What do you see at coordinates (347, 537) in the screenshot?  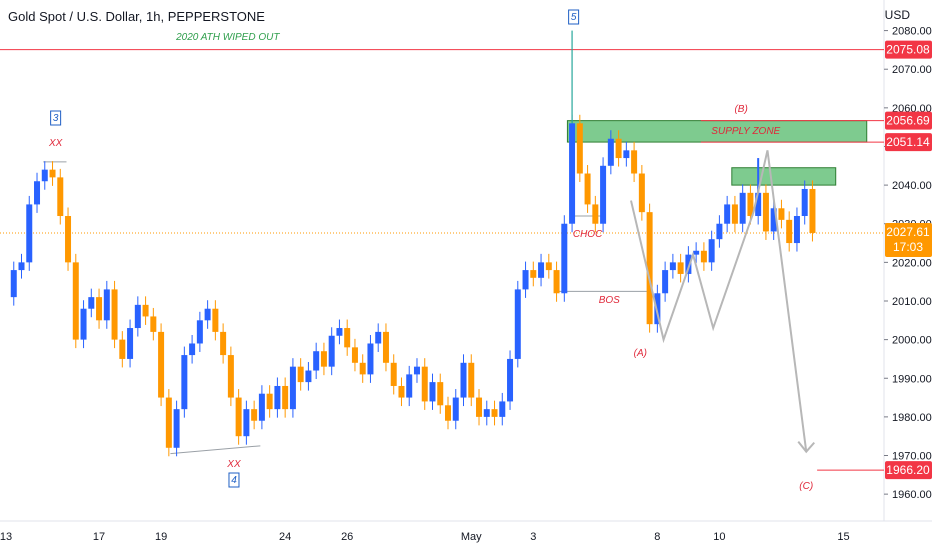 I see `x-tick-label: 26` at bounding box center [347, 537].